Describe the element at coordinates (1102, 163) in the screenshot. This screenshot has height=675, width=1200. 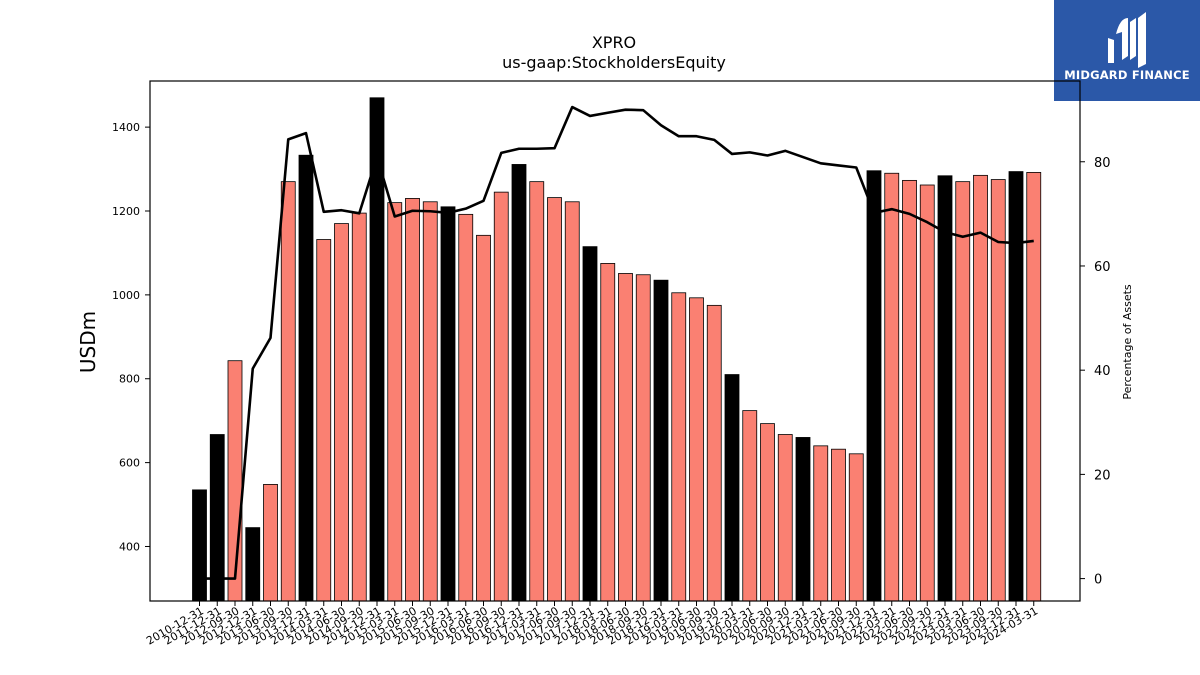
I see `y2-tick-label: 80` at that location.